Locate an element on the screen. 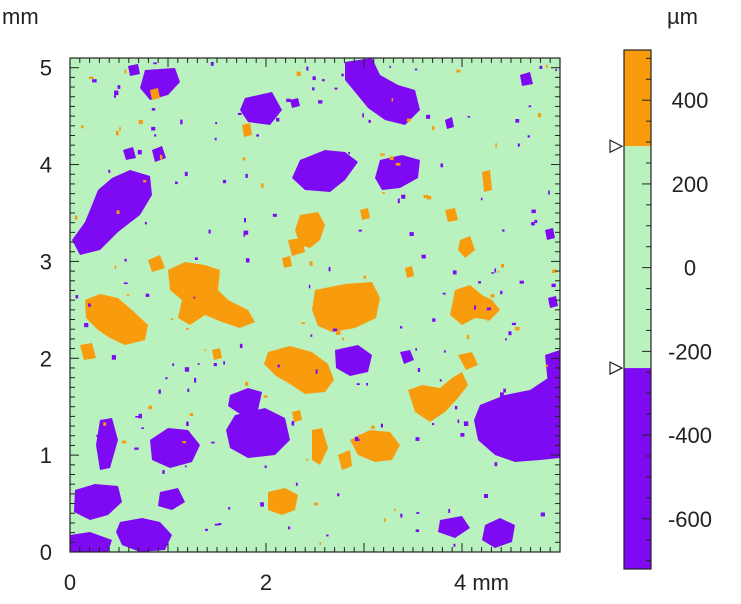 This screenshot has height=604, width=741. colorbar-tick-labels: 400 200 0 -200 -400 -600 is located at coordinates (690, 310).